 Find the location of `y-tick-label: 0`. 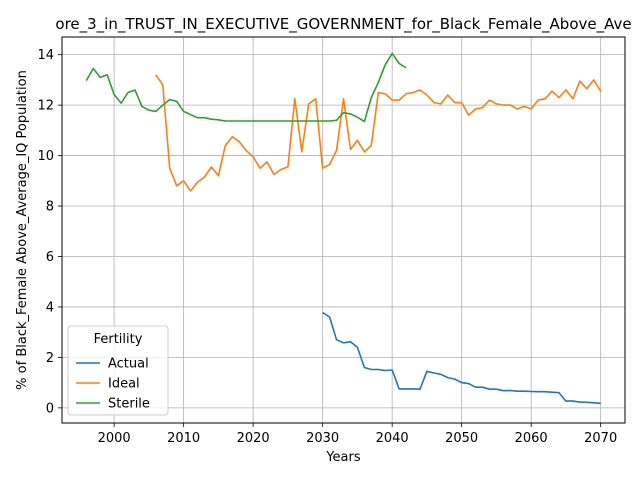

y-tick-label: 0 is located at coordinates (50, 408).